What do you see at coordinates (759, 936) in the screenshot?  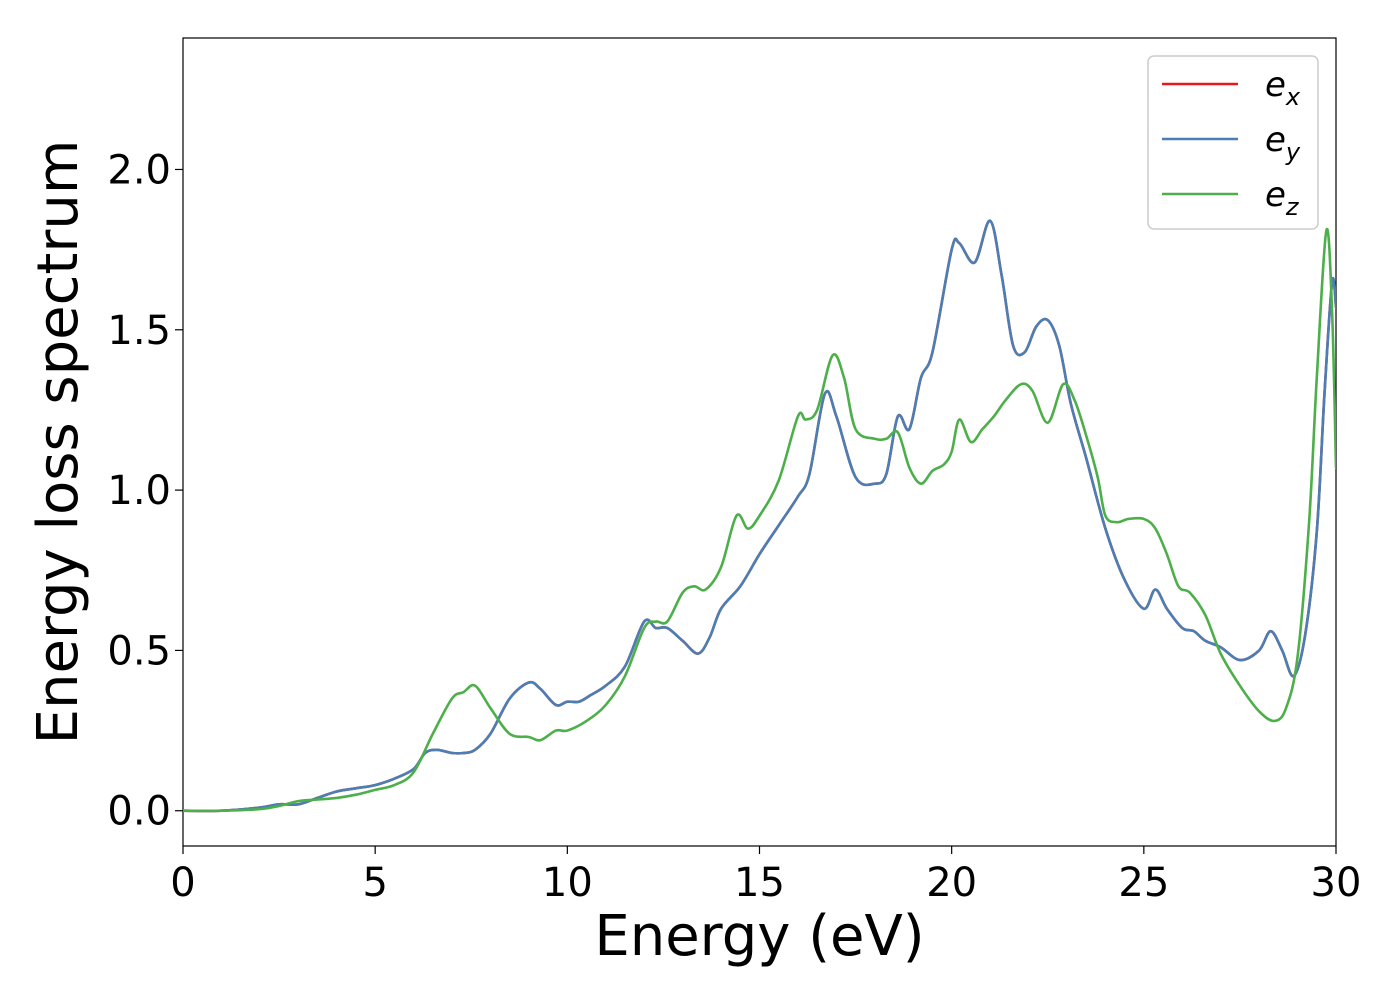 I see `x-axis-title: Energy (eV)` at bounding box center [759, 936].